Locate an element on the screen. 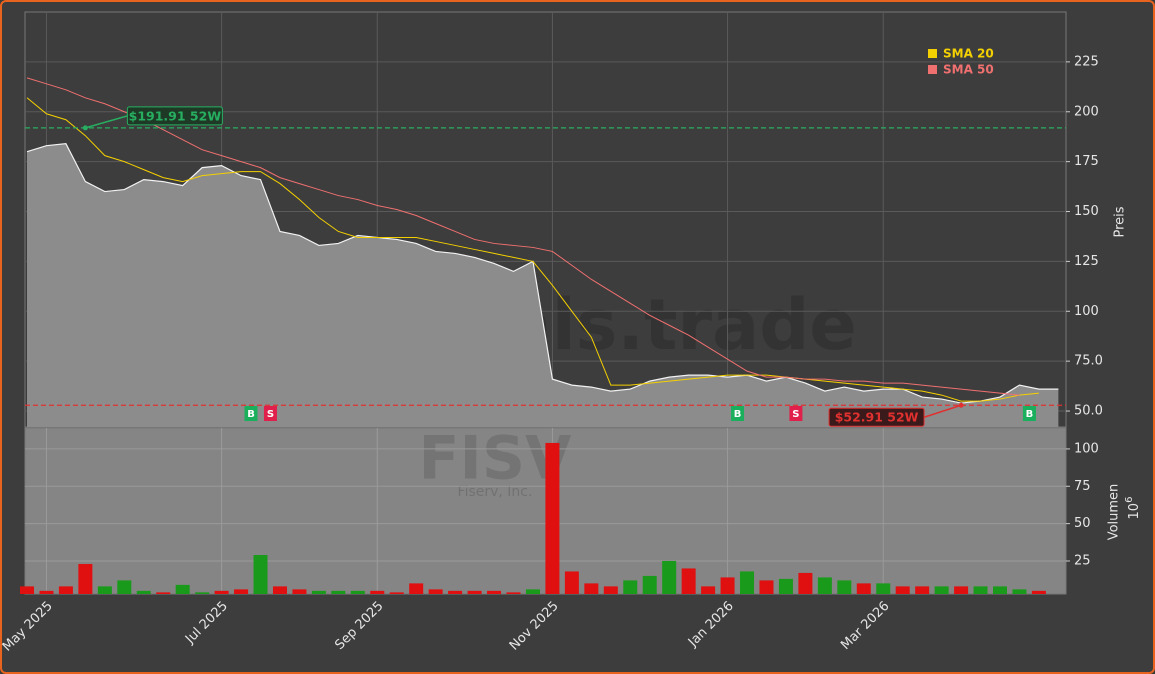 This screenshot has width=1155, height=674. unit-base: 10 is located at coordinates (1134, 511).